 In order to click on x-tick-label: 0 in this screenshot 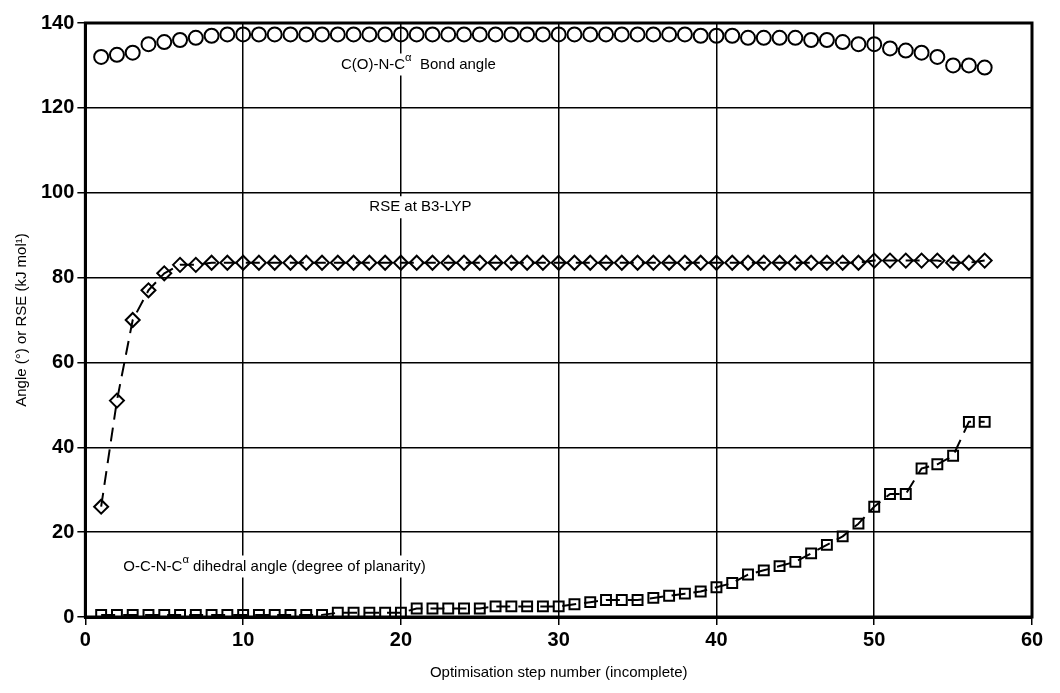, I will do `click(85, 638)`.